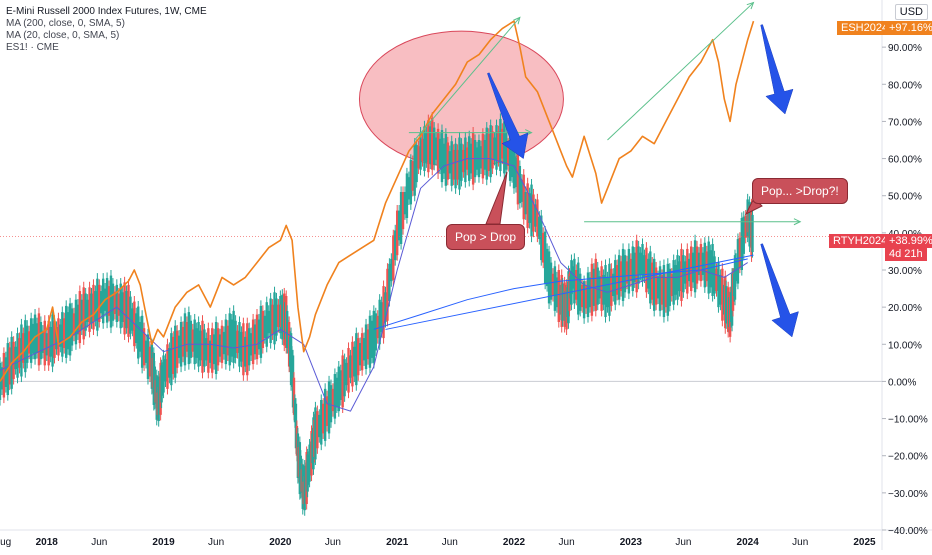 Image resolution: width=932 pixels, height=555 pixels. What do you see at coordinates (65, 23) in the screenshot?
I see `legend-line-1: MA (200, close, 0, SMA, 5)` at bounding box center [65, 23].